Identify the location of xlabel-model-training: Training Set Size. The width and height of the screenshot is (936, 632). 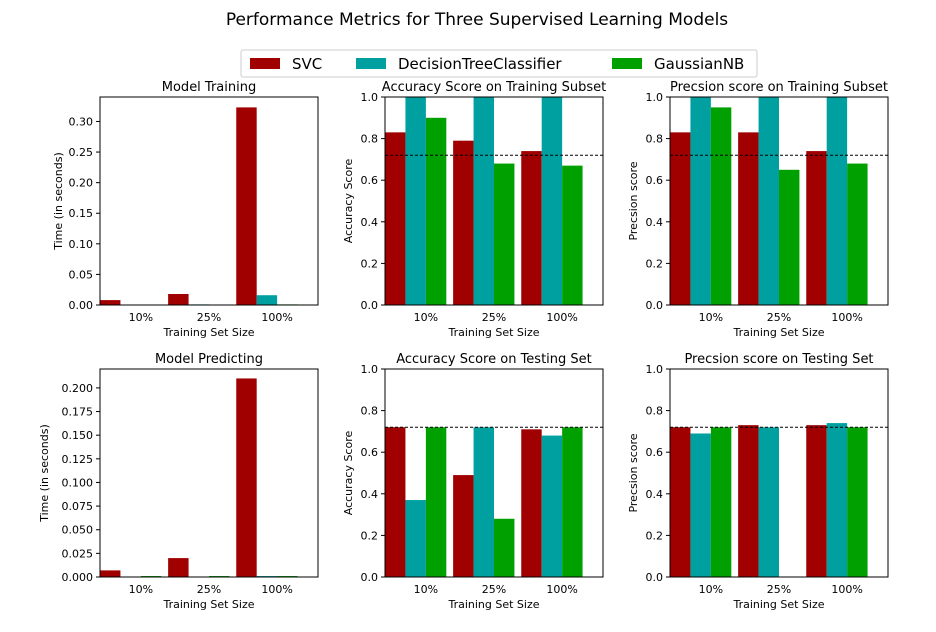
(208, 332).